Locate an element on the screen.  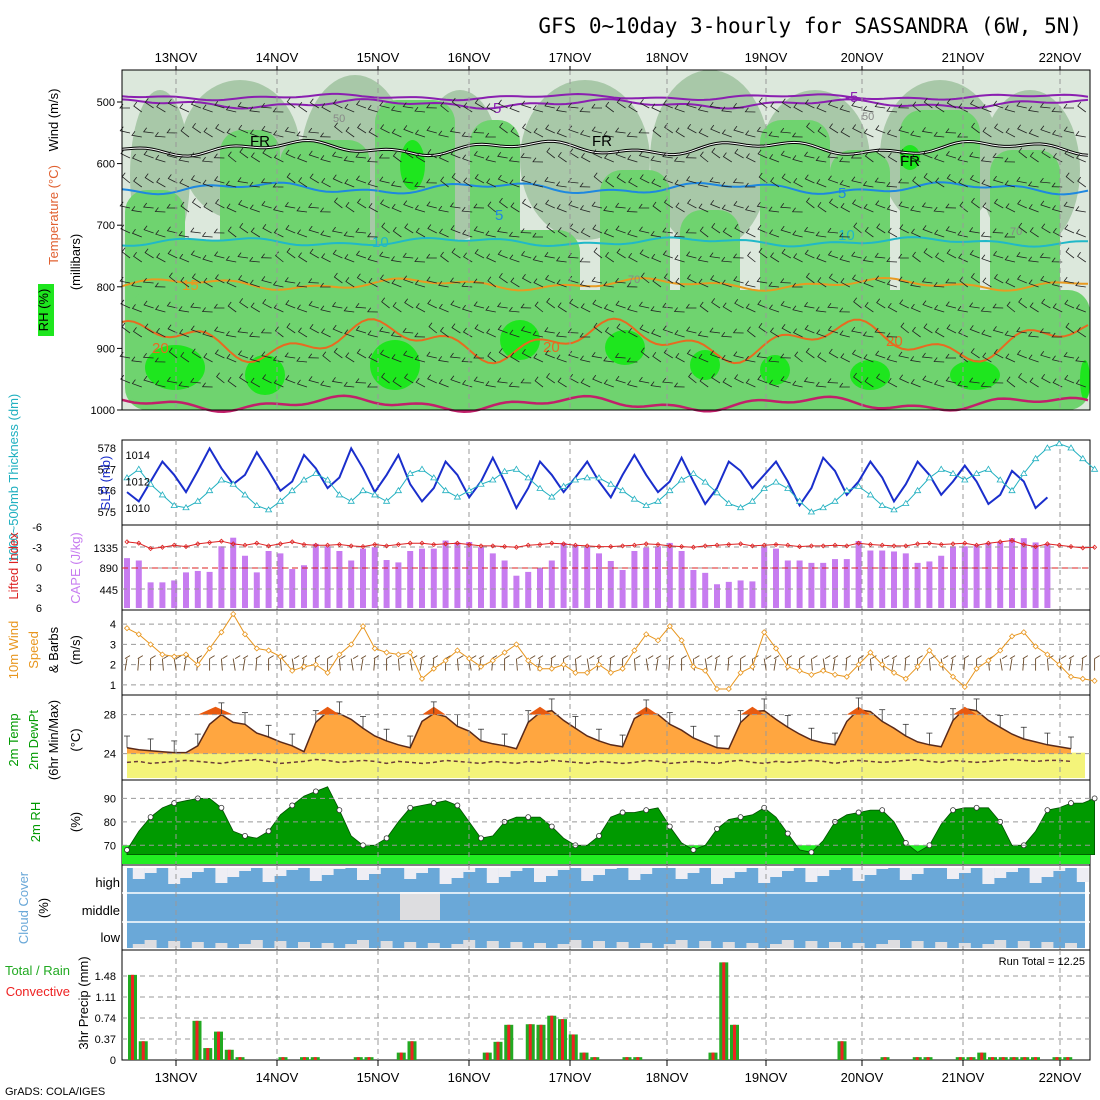
ylabel-2m-dewpt: 2m DewPt is located at coordinates (33, 740).